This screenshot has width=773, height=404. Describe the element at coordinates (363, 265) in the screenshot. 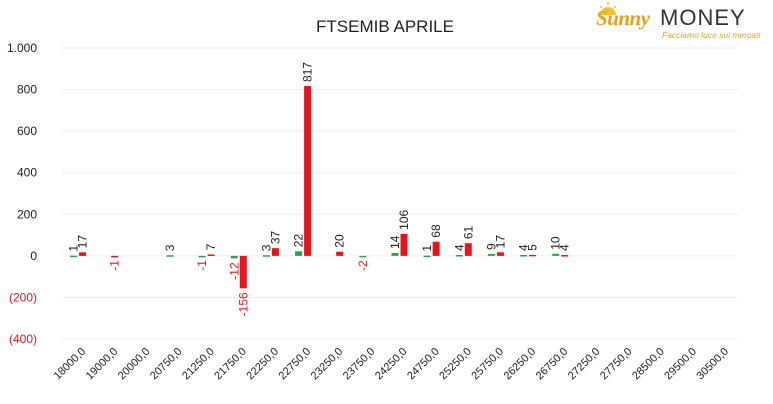

I see `data-label: -2` at that location.